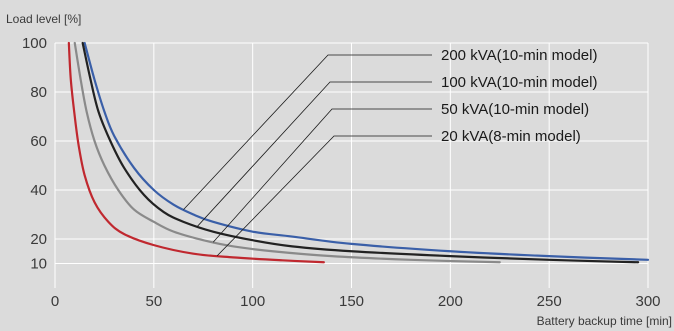 This screenshot has width=674, height=331. I want to click on y-tick-label: 10, so click(38, 264).